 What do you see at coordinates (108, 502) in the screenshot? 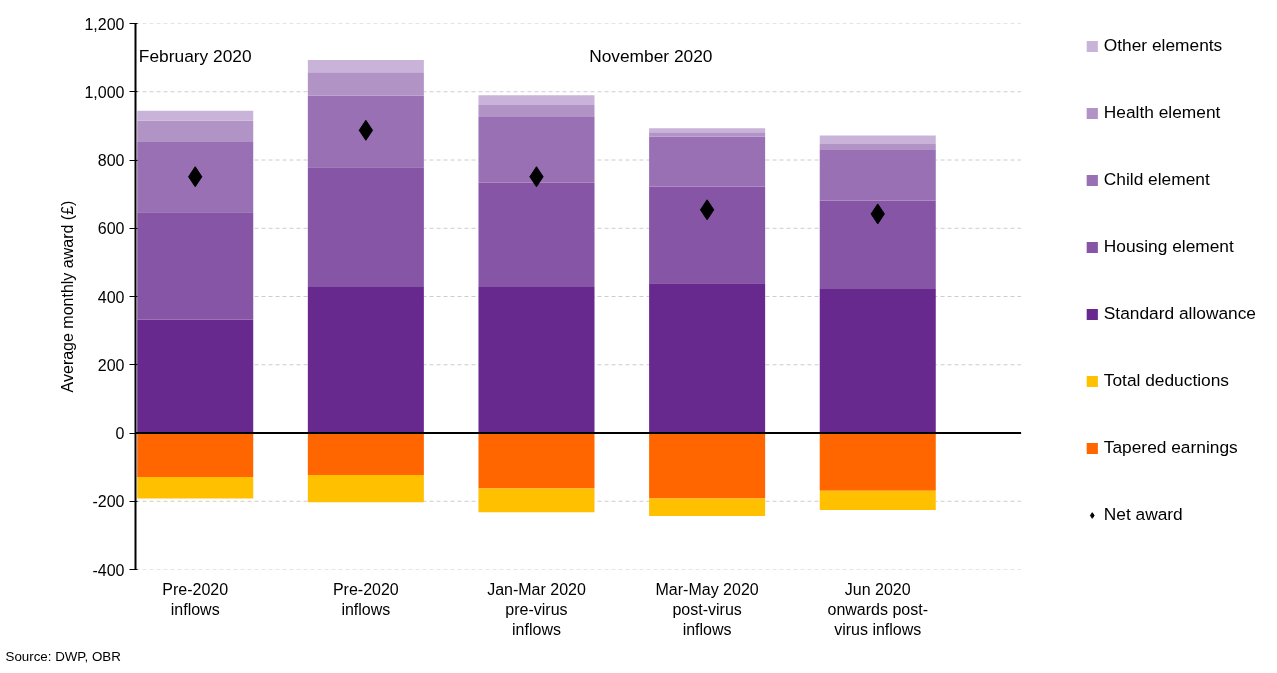
I see `y-tick-label: -200` at bounding box center [108, 502].